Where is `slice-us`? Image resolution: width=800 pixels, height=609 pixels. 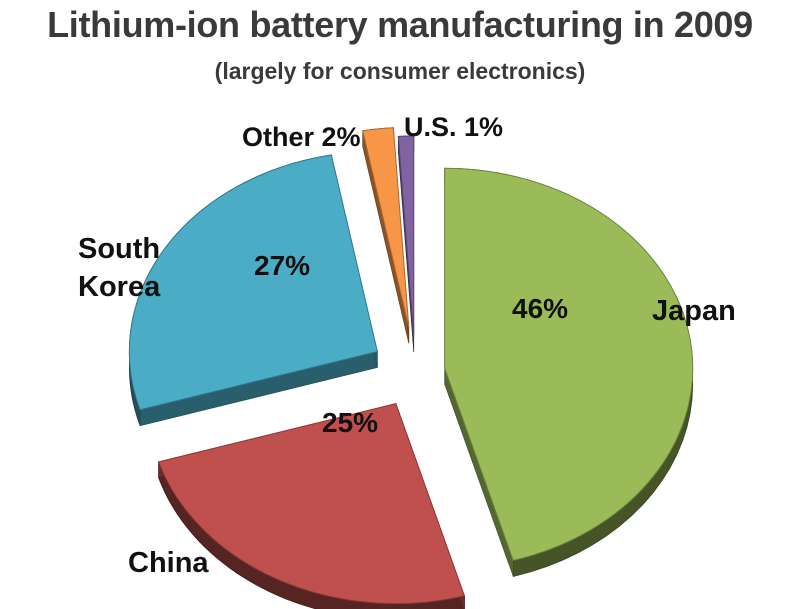
slice-us is located at coordinates (406, 236).